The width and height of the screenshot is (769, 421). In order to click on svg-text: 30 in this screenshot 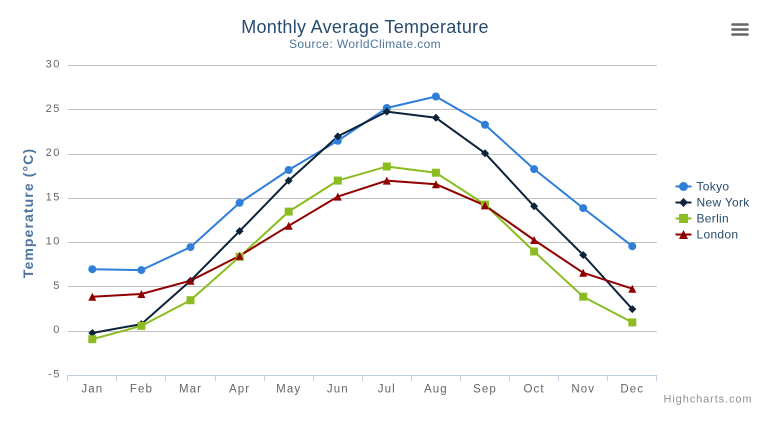, I will do `click(53, 65)`.